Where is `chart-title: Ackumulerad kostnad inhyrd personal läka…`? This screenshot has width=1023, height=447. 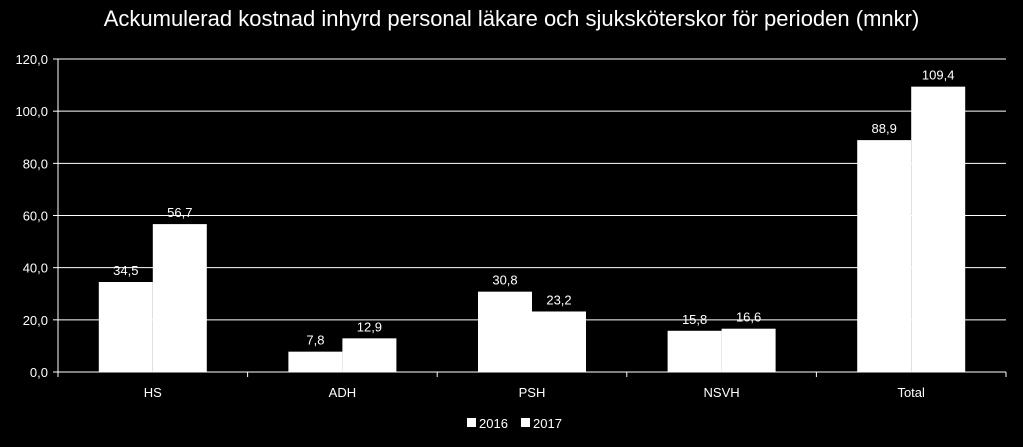 chart-title: Ackumulerad kostnad inhyrd personal läka… is located at coordinates (511, 18).